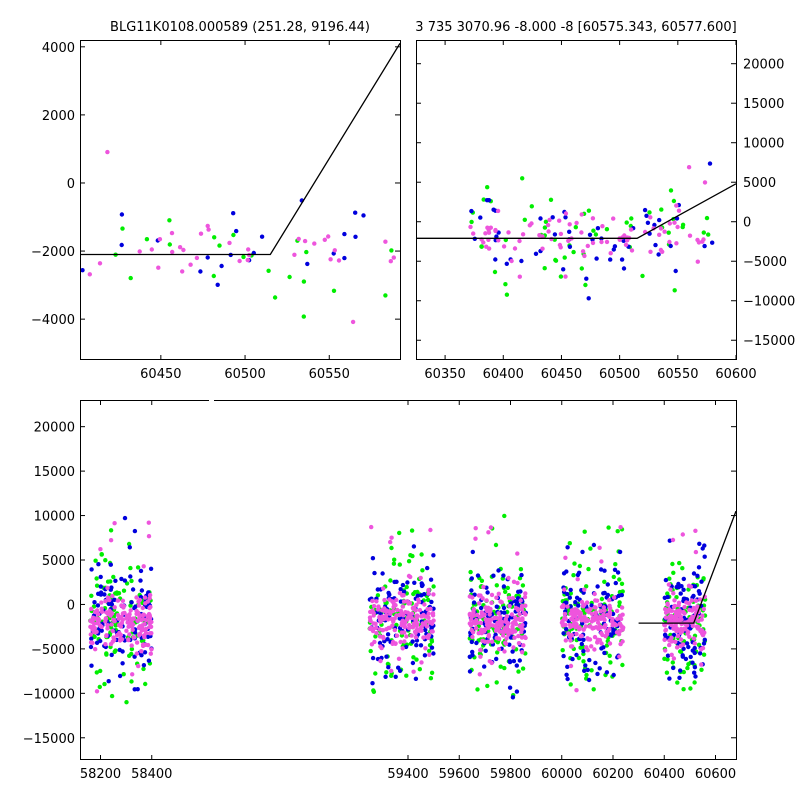 This screenshot has height=800, width=800. I want to click on panel-top-right-points, so click(591, 231).